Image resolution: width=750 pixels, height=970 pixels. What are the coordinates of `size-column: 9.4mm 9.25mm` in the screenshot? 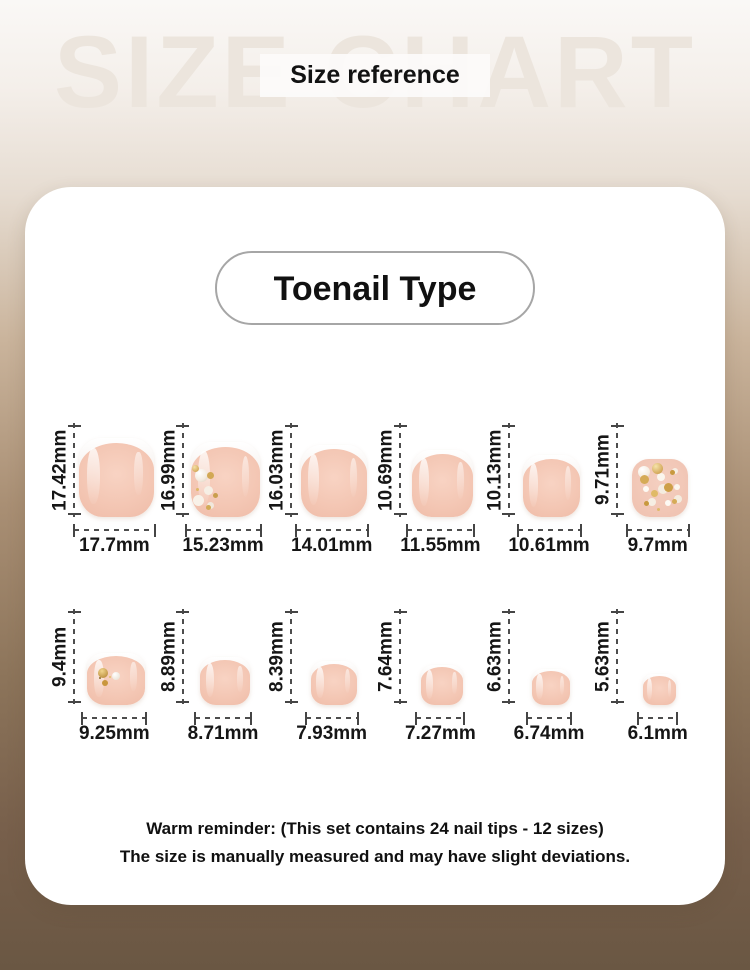 It's located at (103, 677).